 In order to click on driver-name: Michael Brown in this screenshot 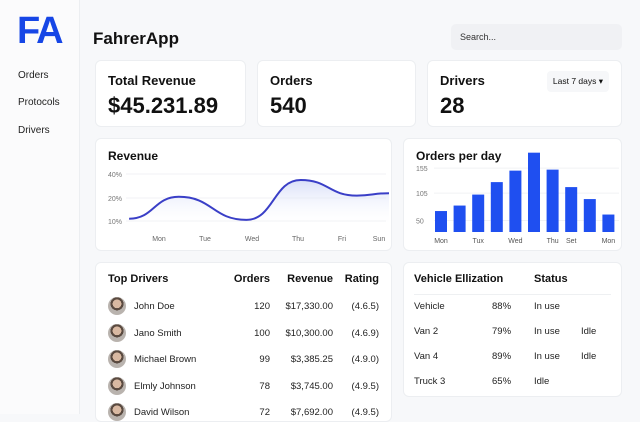, I will do `click(165, 359)`.